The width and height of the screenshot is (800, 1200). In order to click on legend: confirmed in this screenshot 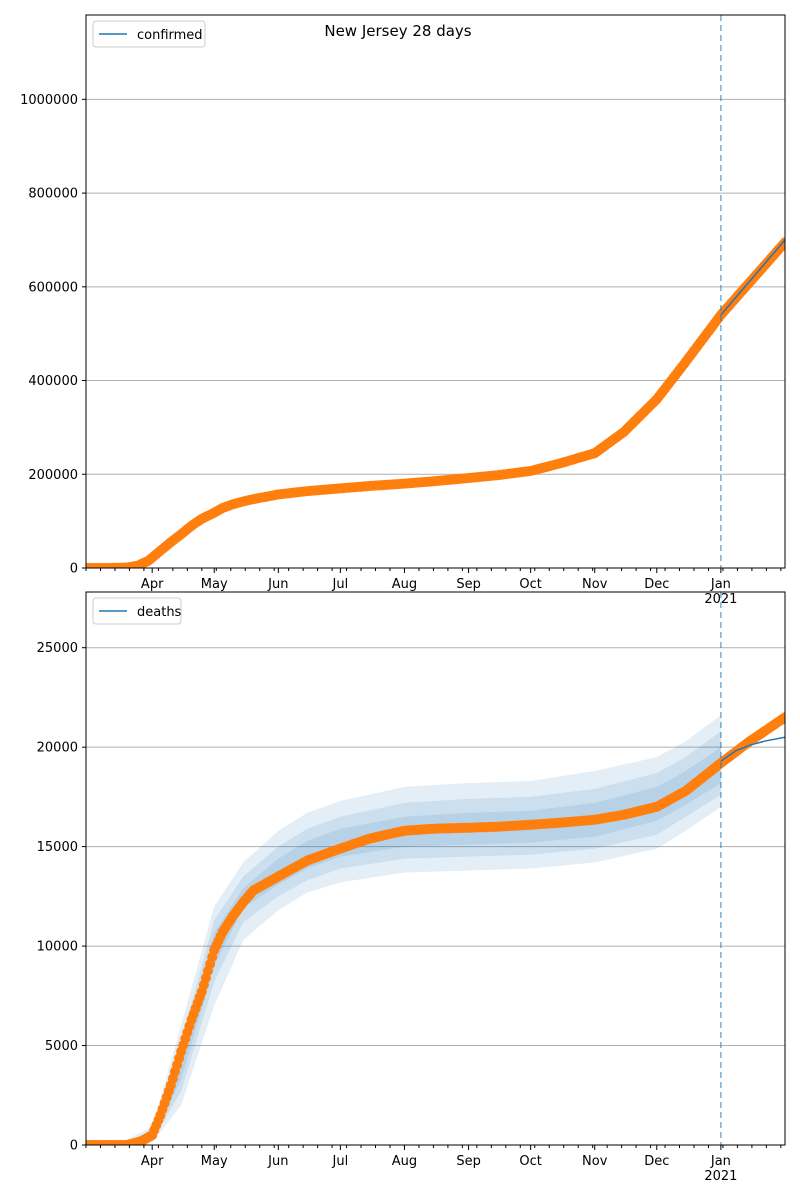, I will do `click(149, 34)`.